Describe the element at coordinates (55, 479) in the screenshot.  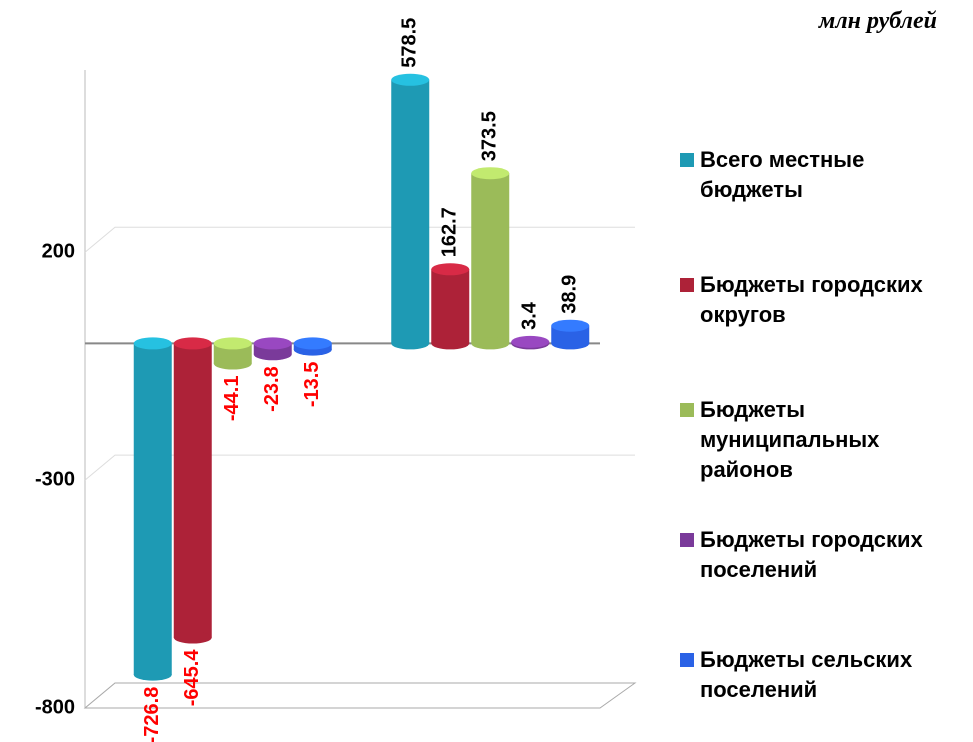
I see `y-tick-label: -300` at that location.